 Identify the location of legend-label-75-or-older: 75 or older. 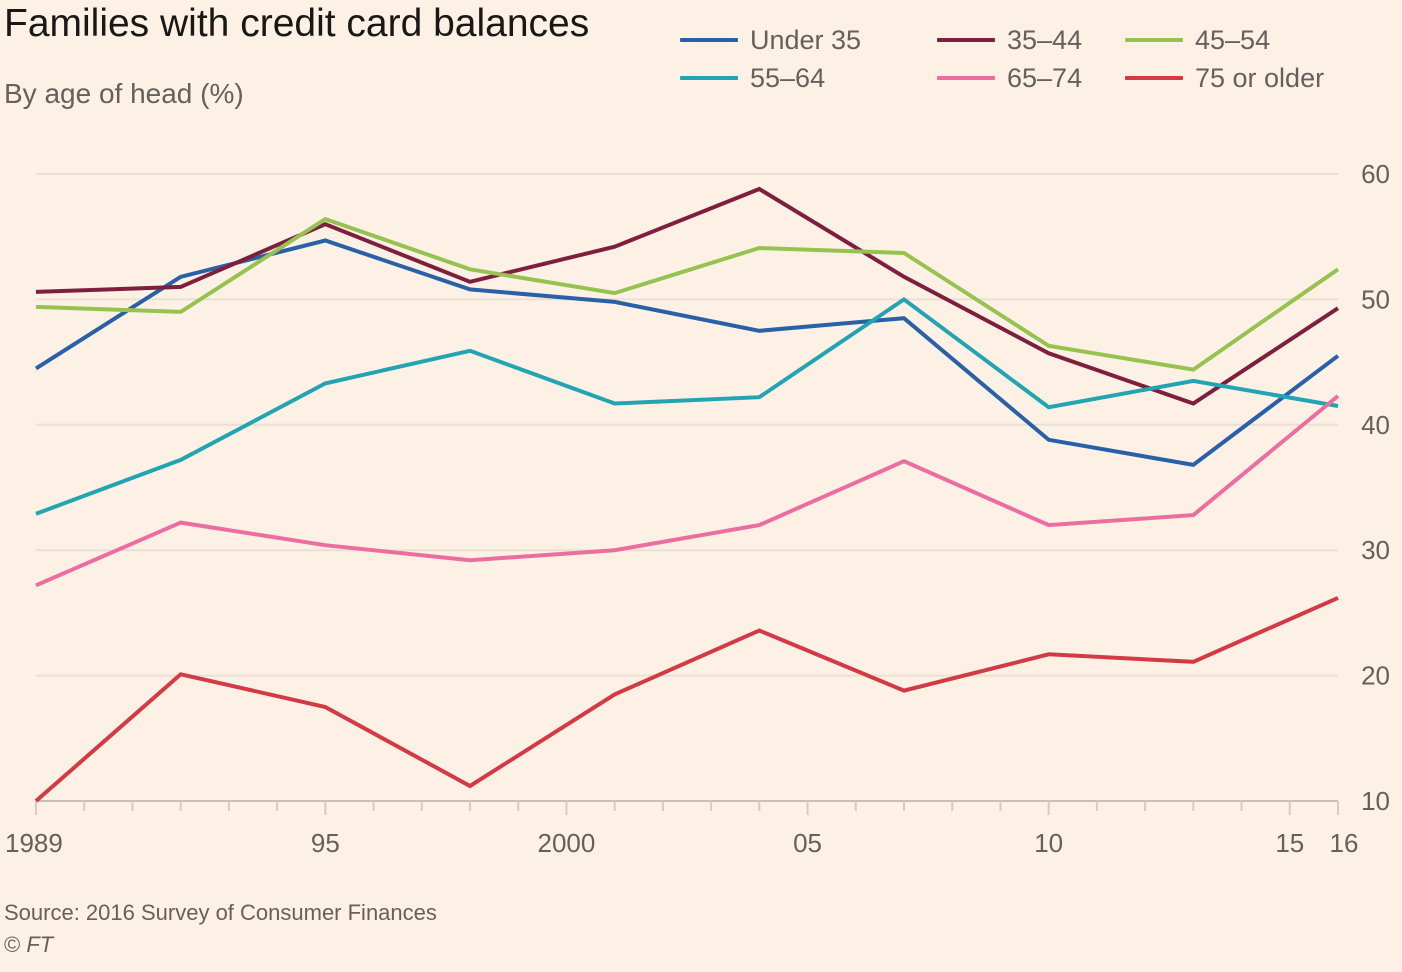
(1260, 77).